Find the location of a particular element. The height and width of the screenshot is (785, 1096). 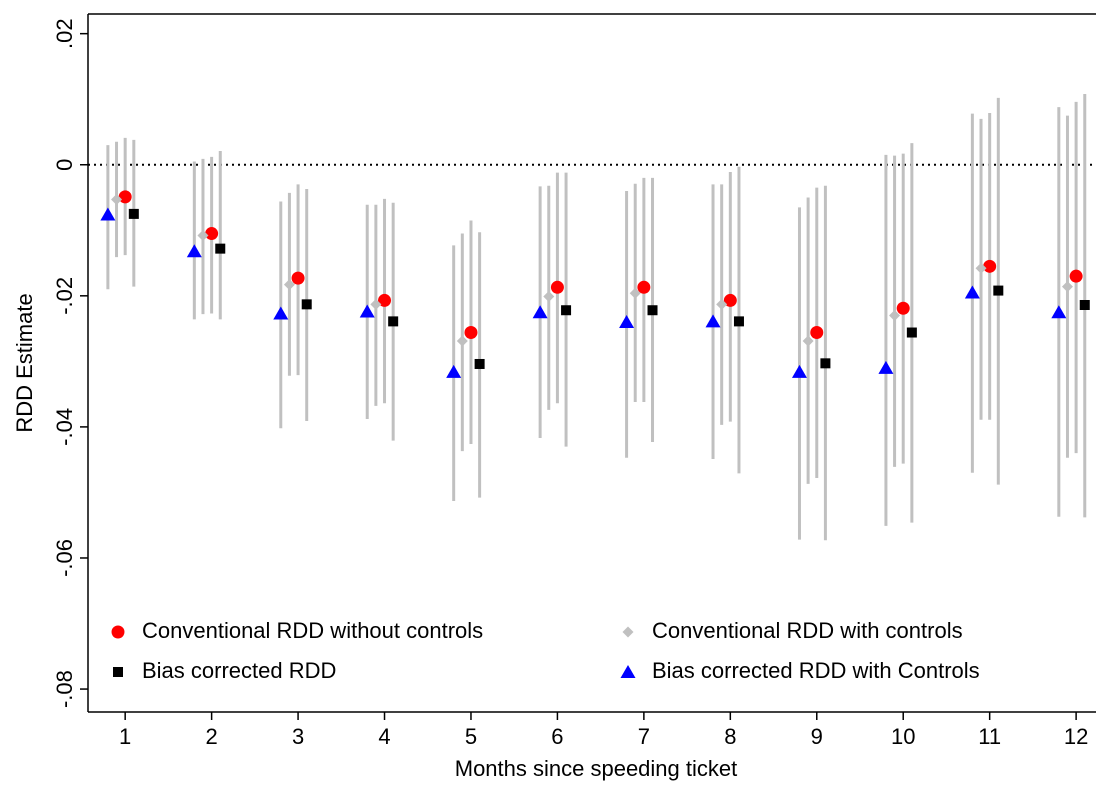

legend-label: Bias corrected RDD with Controls is located at coordinates (816, 670).